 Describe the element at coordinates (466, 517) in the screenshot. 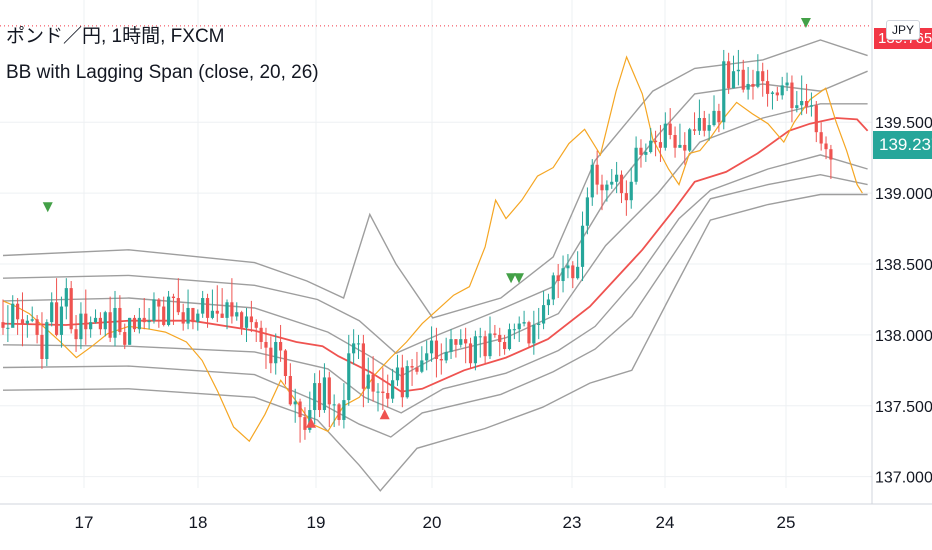

I see `time-axis: 17 18 19 20 23 24 25` at that location.